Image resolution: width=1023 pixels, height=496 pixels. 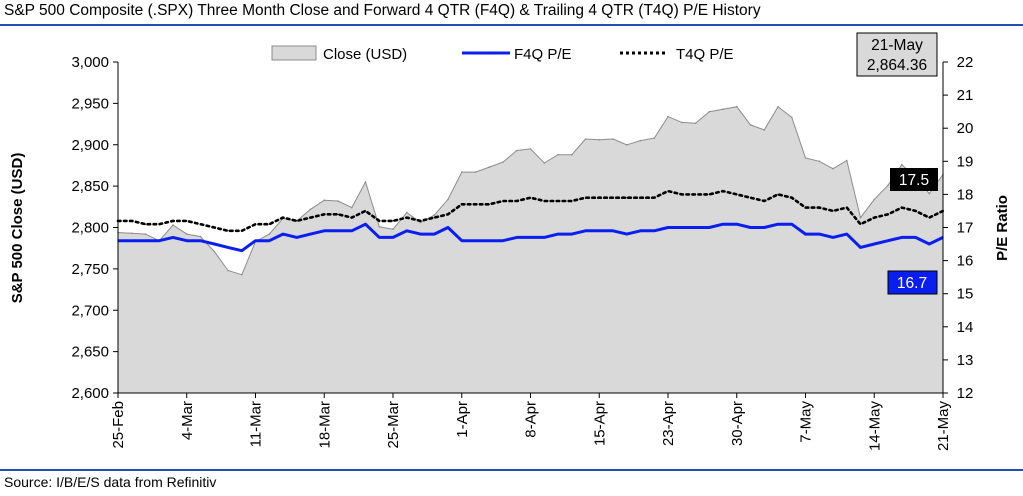 I want to click on x-tick-label-9: 30-Apr, so click(x=737, y=423).